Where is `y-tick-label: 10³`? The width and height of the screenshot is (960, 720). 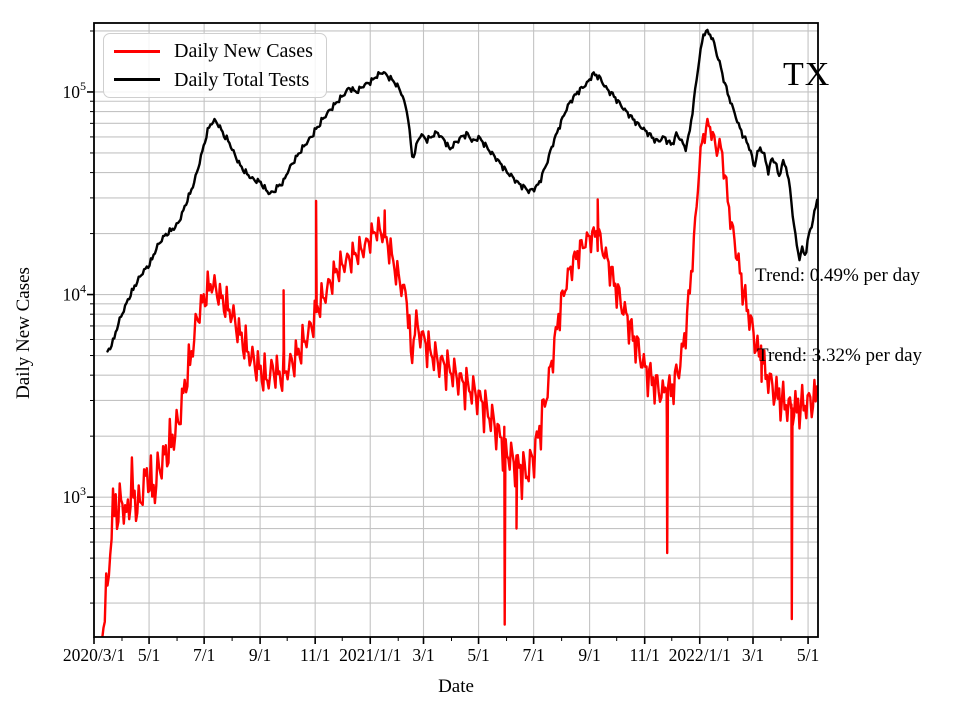 y-tick-label: 10³ is located at coordinates (75, 495).